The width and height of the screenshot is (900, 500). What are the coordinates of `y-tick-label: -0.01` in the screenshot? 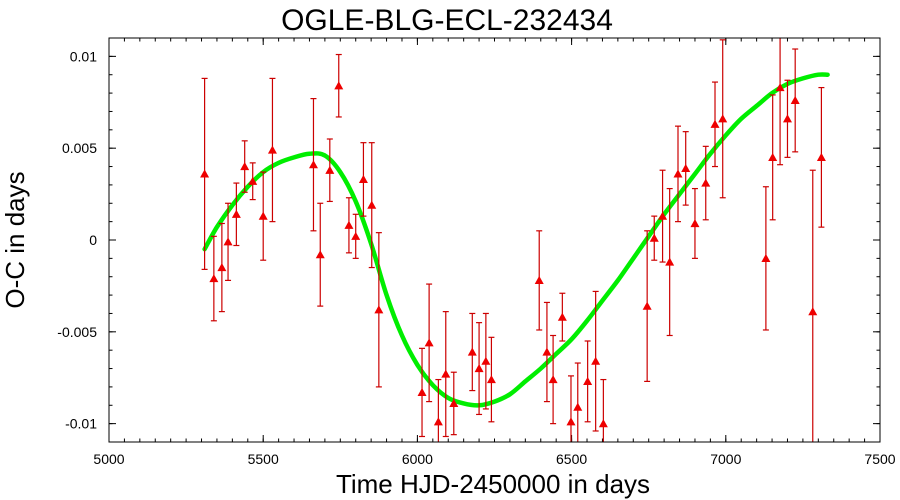 It's located at (81, 424).